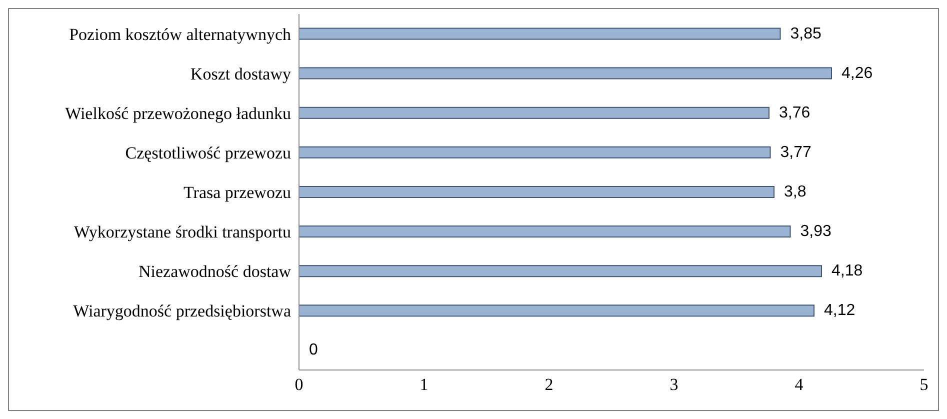  I want to click on data-label: 4,12, so click(840, 311).